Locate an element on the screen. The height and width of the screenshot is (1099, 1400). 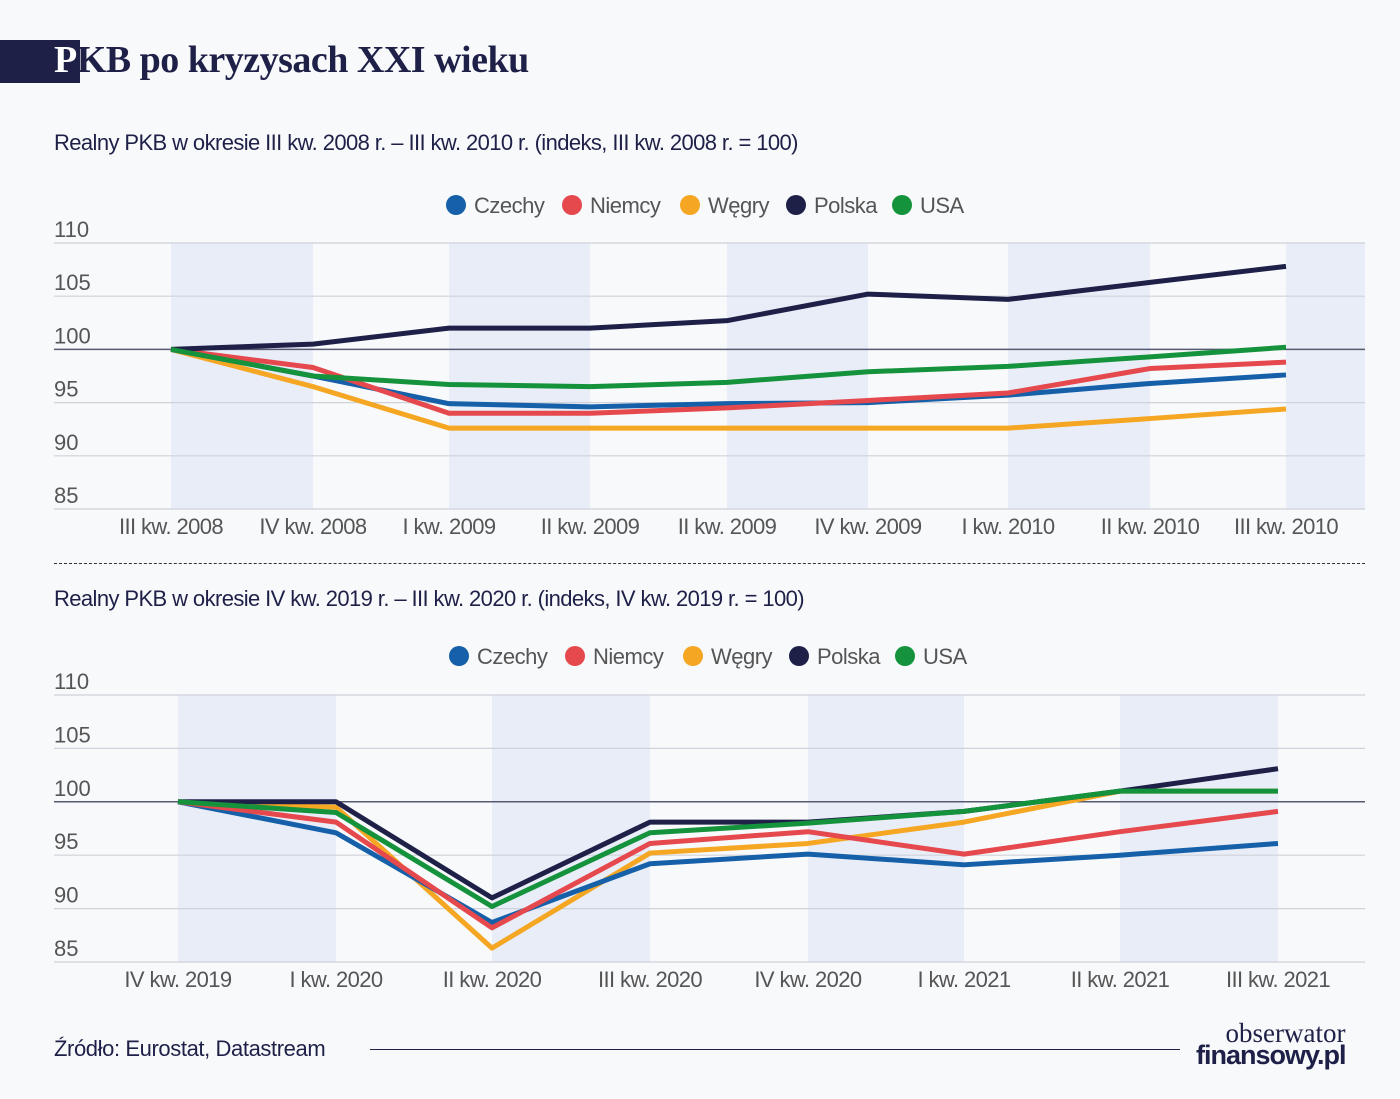
x-tick-label: III kw. 2010 is located at coordinates (1286, 526).